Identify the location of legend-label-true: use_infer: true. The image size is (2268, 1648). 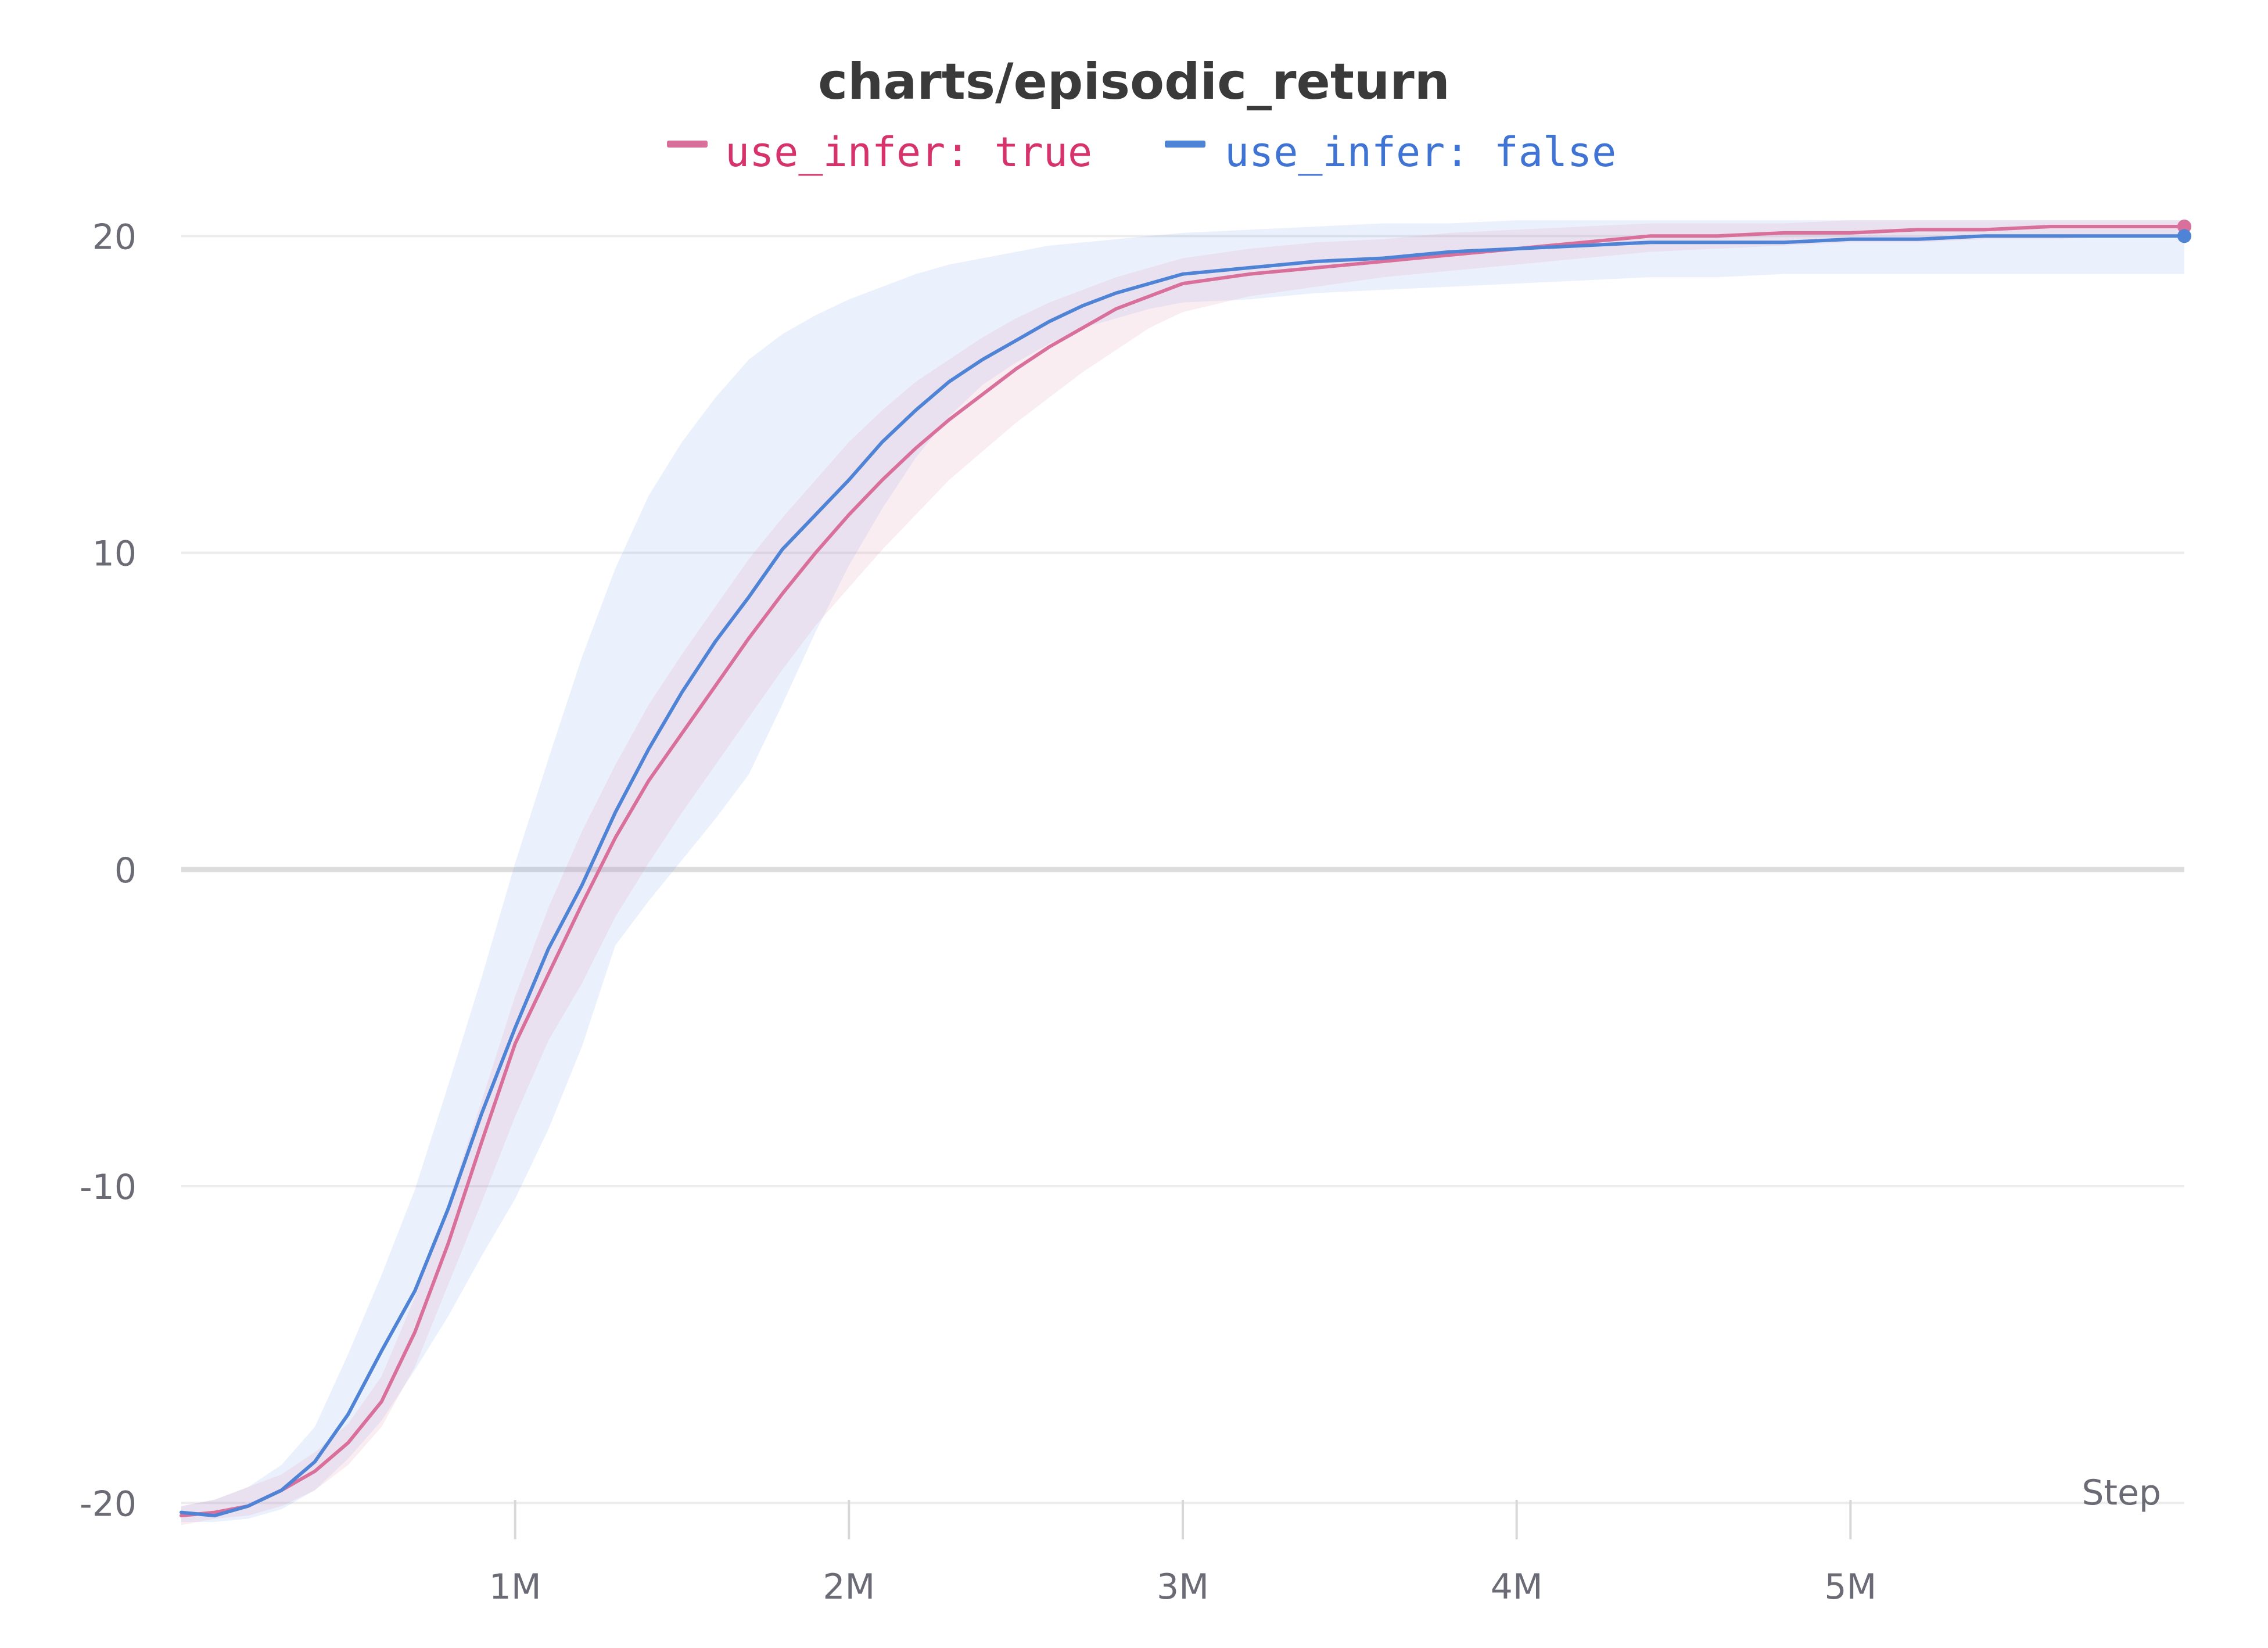
(908, 152).